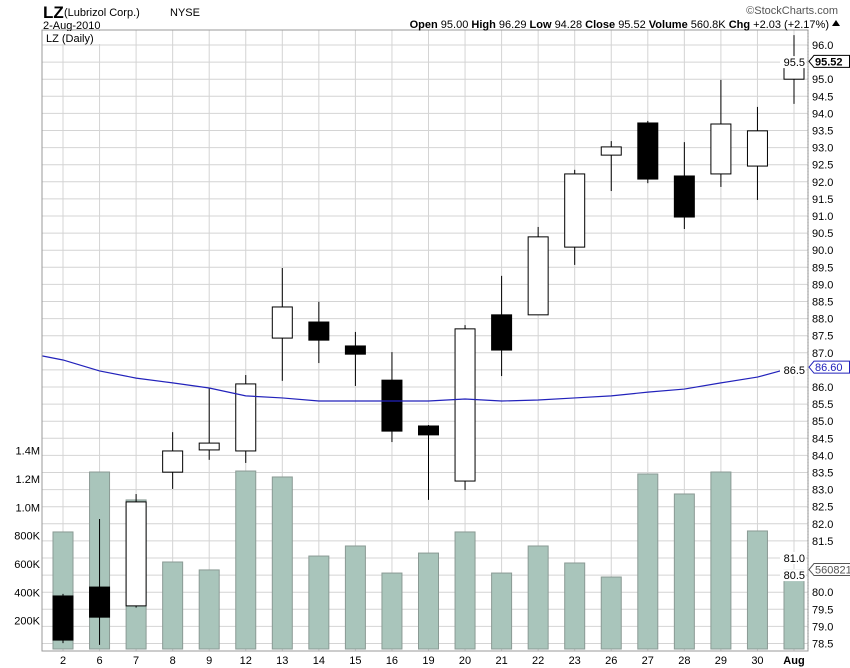 The width and height of the screenshot is (850, 668). What do you see at coordinates (822, 234) in the screenshot?
I see `price-tick-label: 90.5` at bounding box center [822, 234].